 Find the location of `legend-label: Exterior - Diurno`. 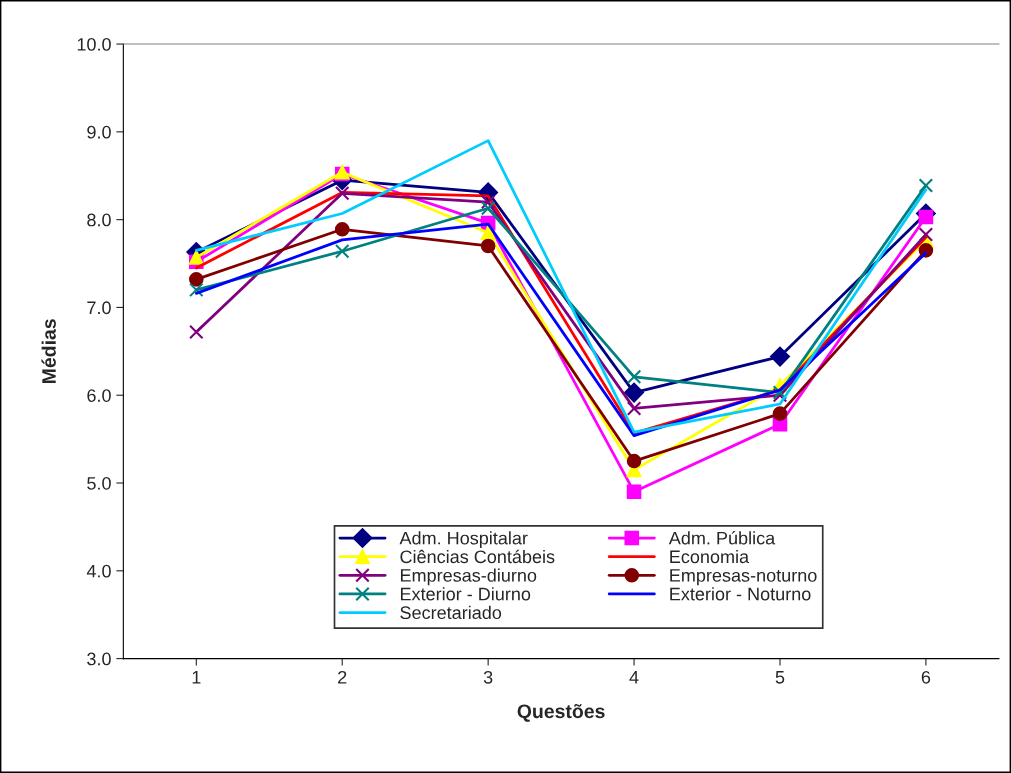

legend-label: Exterior - Diurno is located at coordinates (465, 594).